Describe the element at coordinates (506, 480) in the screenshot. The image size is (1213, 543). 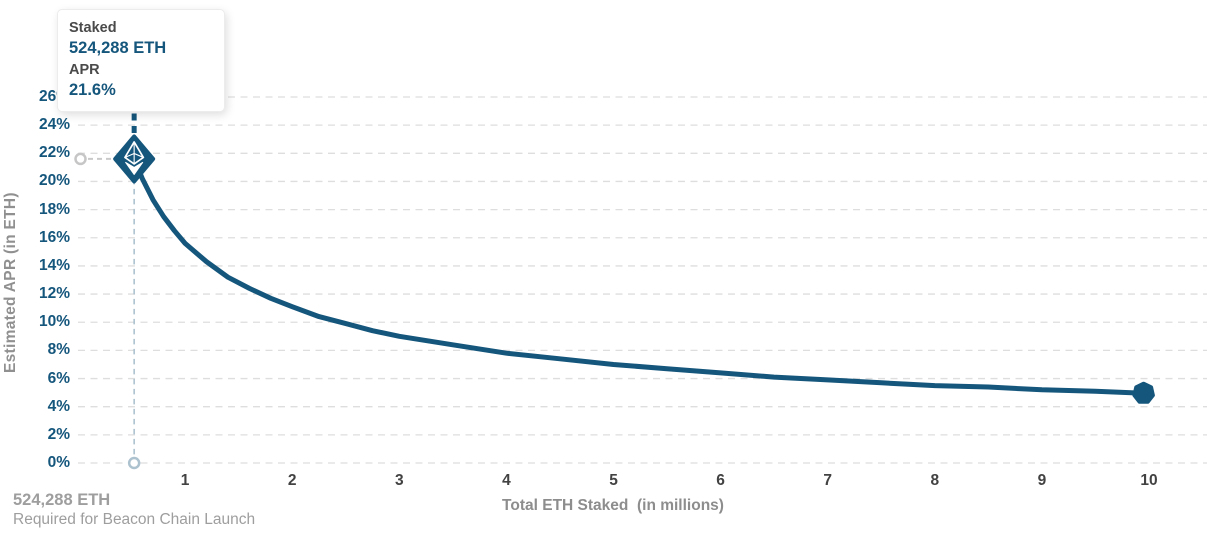
I see `x-tick-label: 4` at that location.